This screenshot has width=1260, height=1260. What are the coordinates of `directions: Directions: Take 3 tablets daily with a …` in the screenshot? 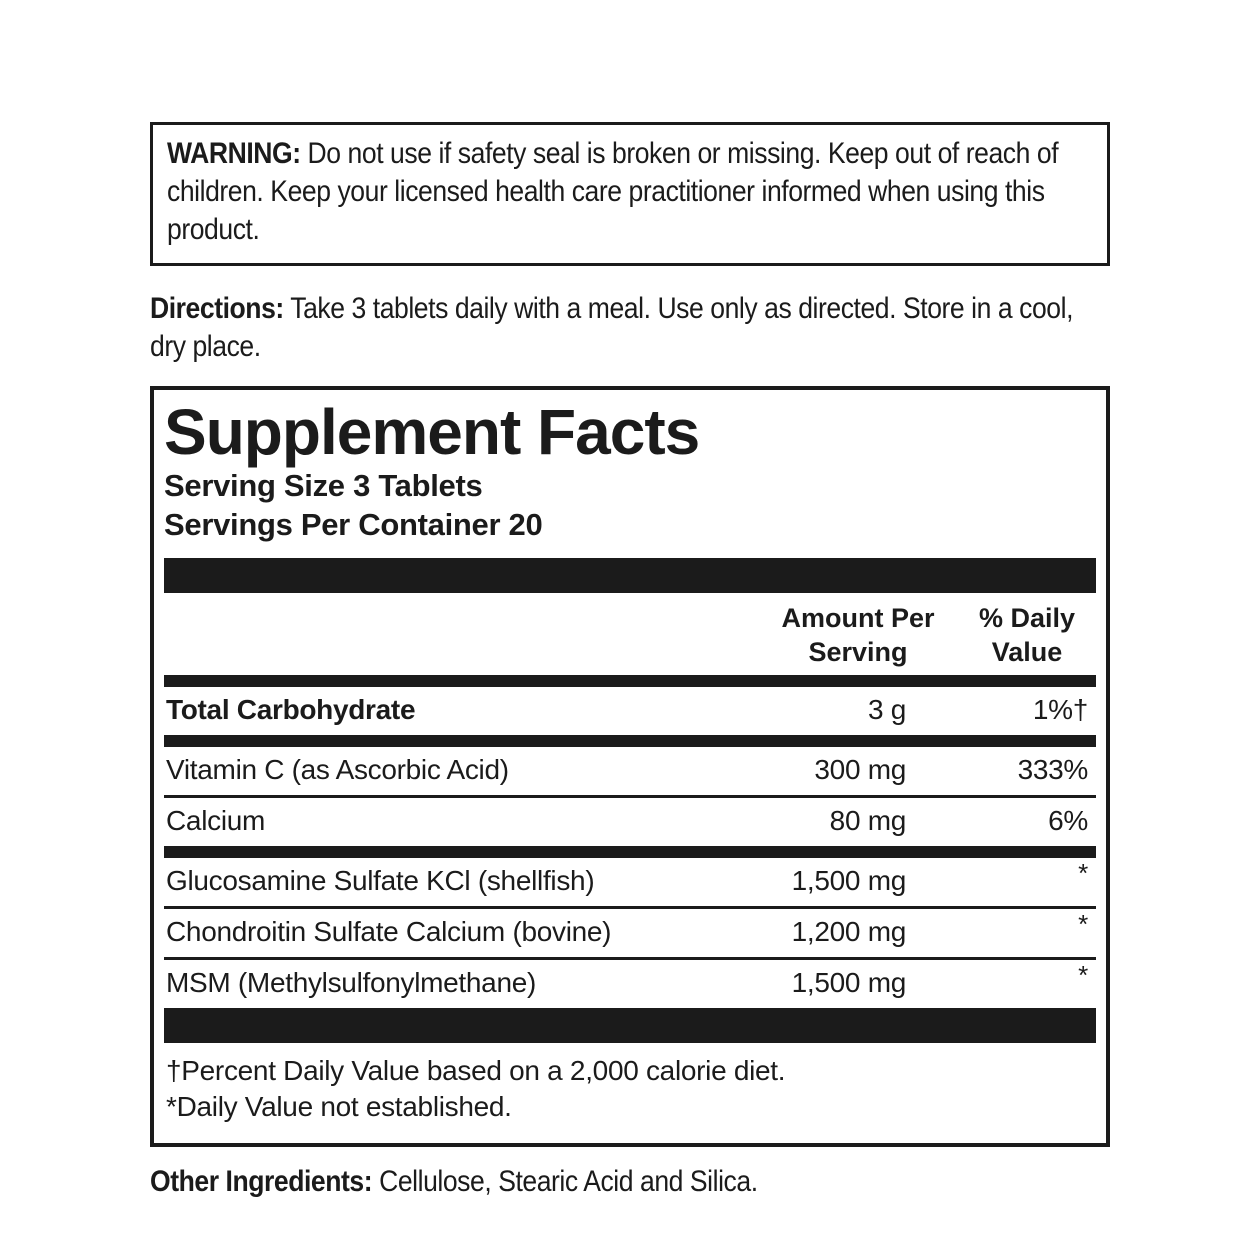 It's located at (630, 328).